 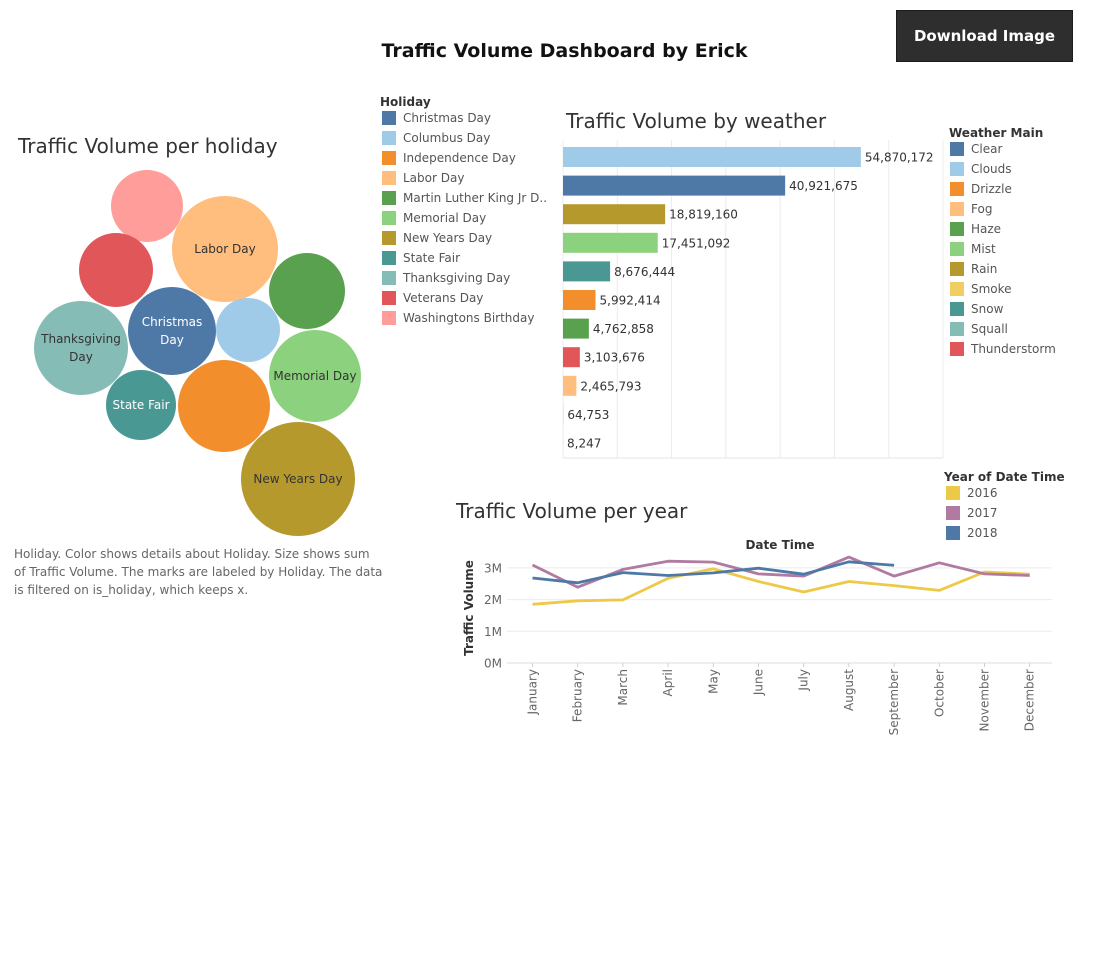 I want to click on weather-bar-value-label: 8,676,444, so click(x=644, y=272).